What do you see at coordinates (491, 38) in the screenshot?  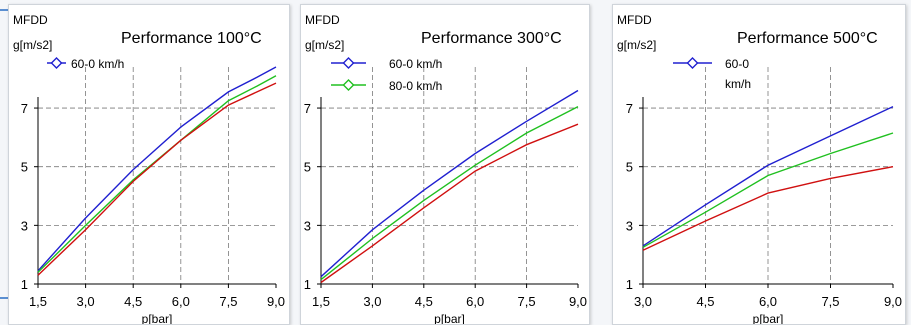 I see `chart-title: Performance 300°C` at bounding box center [491, 38].